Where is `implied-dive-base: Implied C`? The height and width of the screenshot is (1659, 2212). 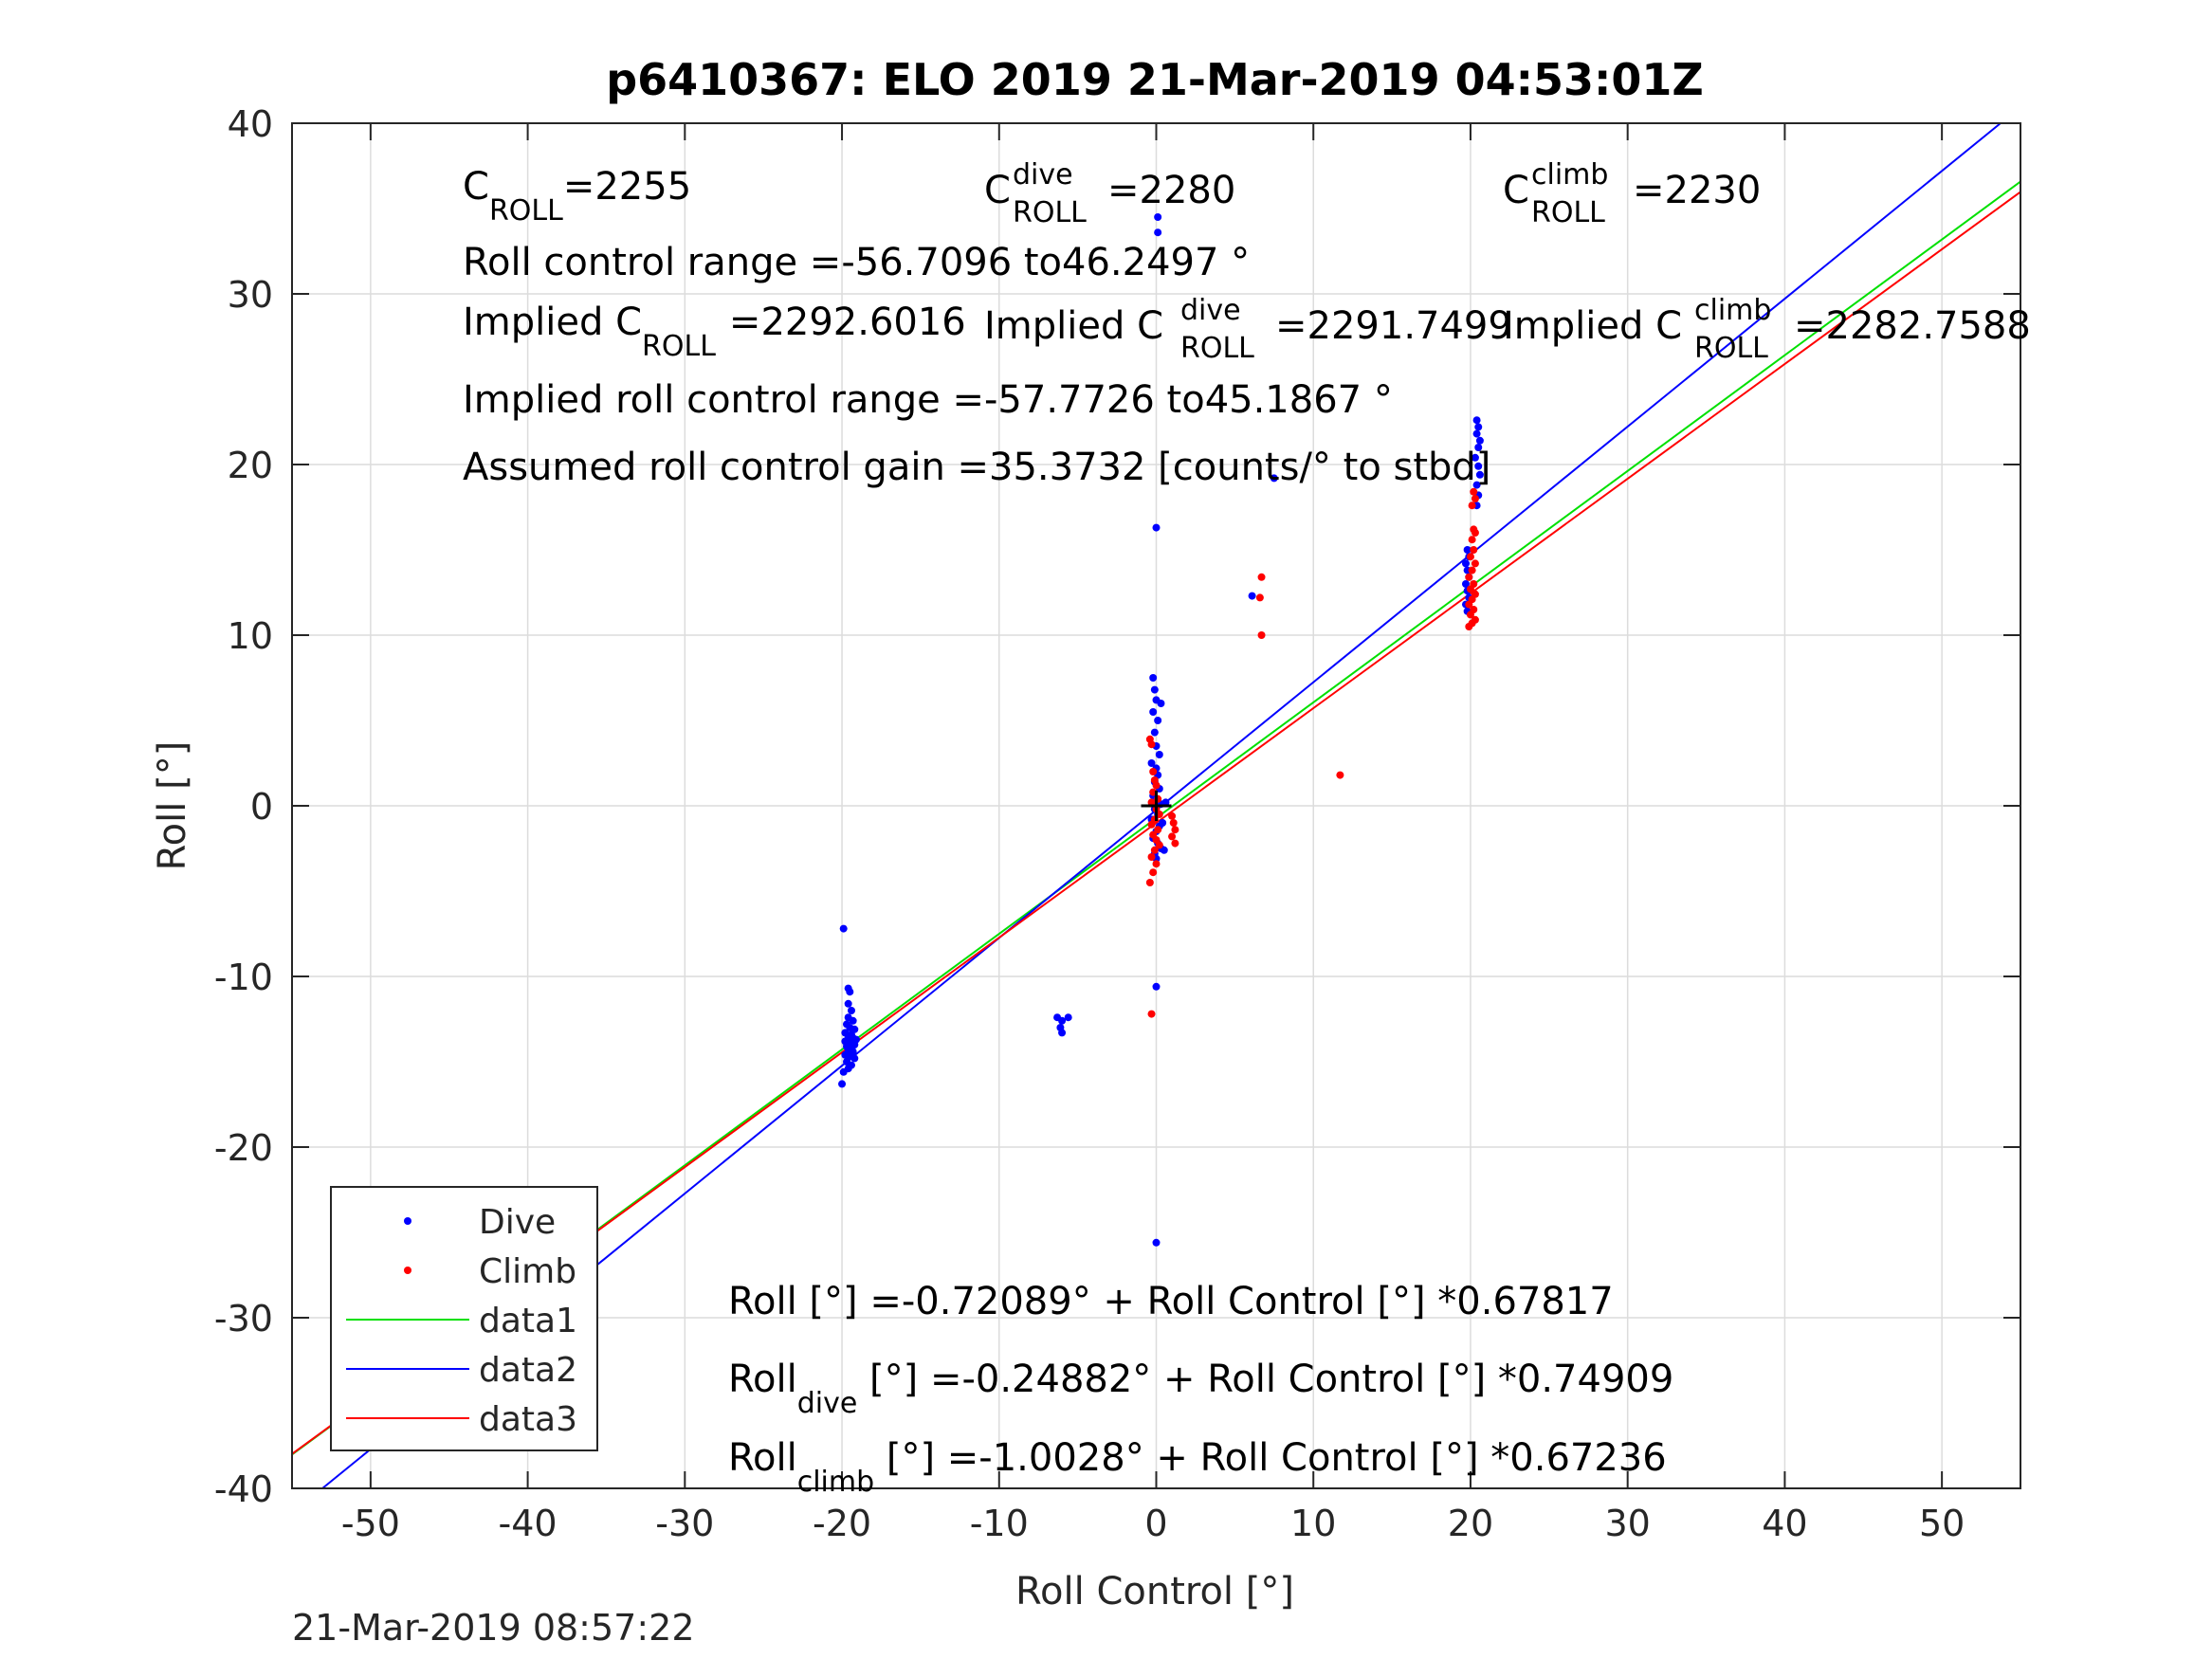 implied-dive-base: Implied C is located at coordinates (1073, 326).